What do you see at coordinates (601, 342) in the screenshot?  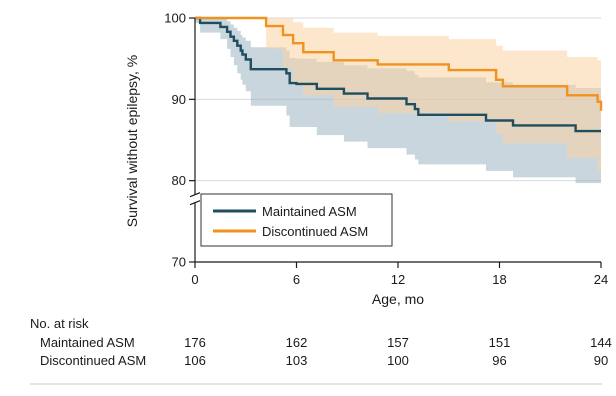 I see `risk-value-maintained-24: 144` at bounding box center [601, 342].